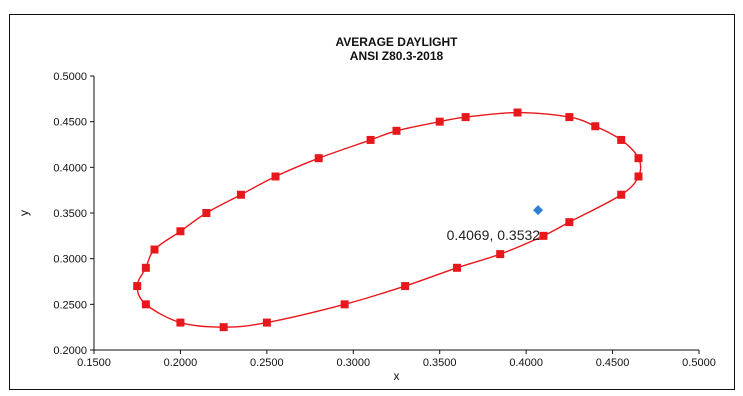 Image resolution: width=743 pixels, height=396 pixels. Describe the element at coordinates (397, 376) in the screenshot. I see `x-axis-label: x` at that location.